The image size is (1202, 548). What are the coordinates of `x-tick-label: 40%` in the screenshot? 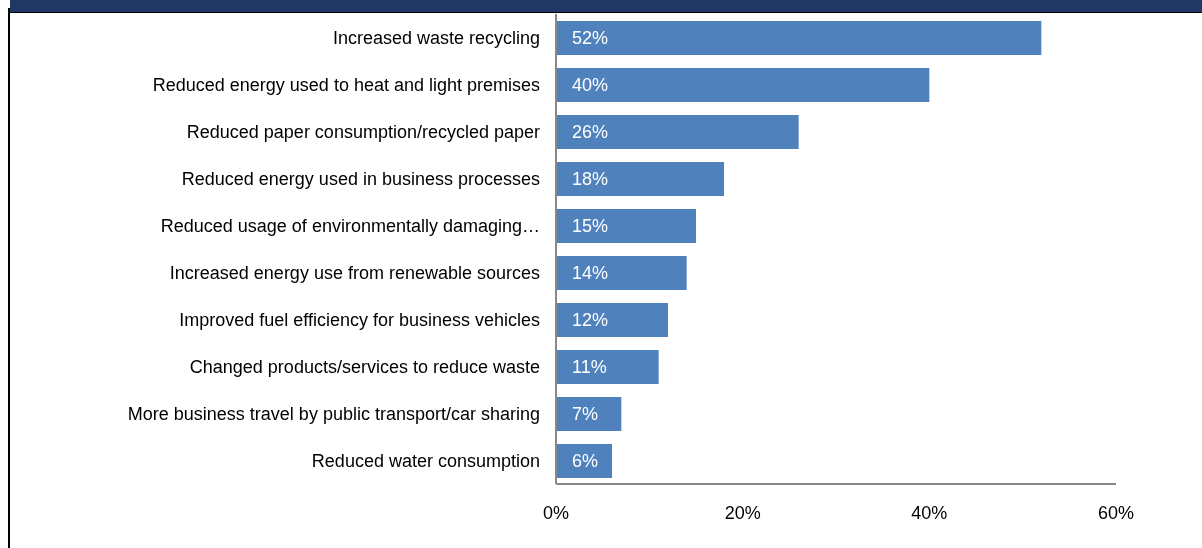 It's located at (929, 512).